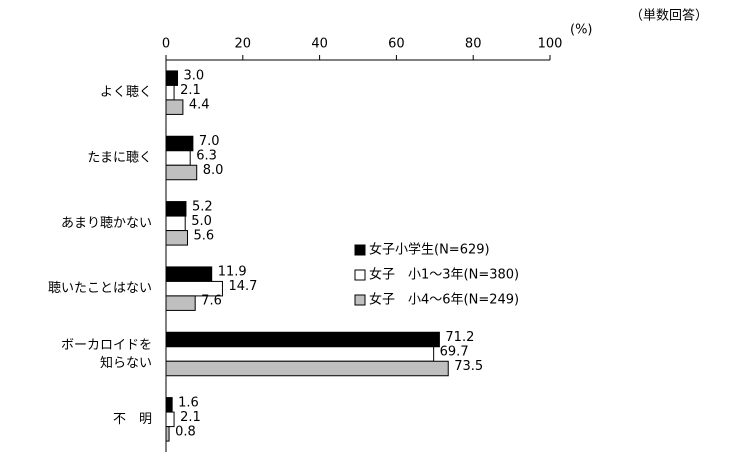  Describe the element at coordinates (213, 170) in the screenshot. I see `value-label: 8.0` at that location.